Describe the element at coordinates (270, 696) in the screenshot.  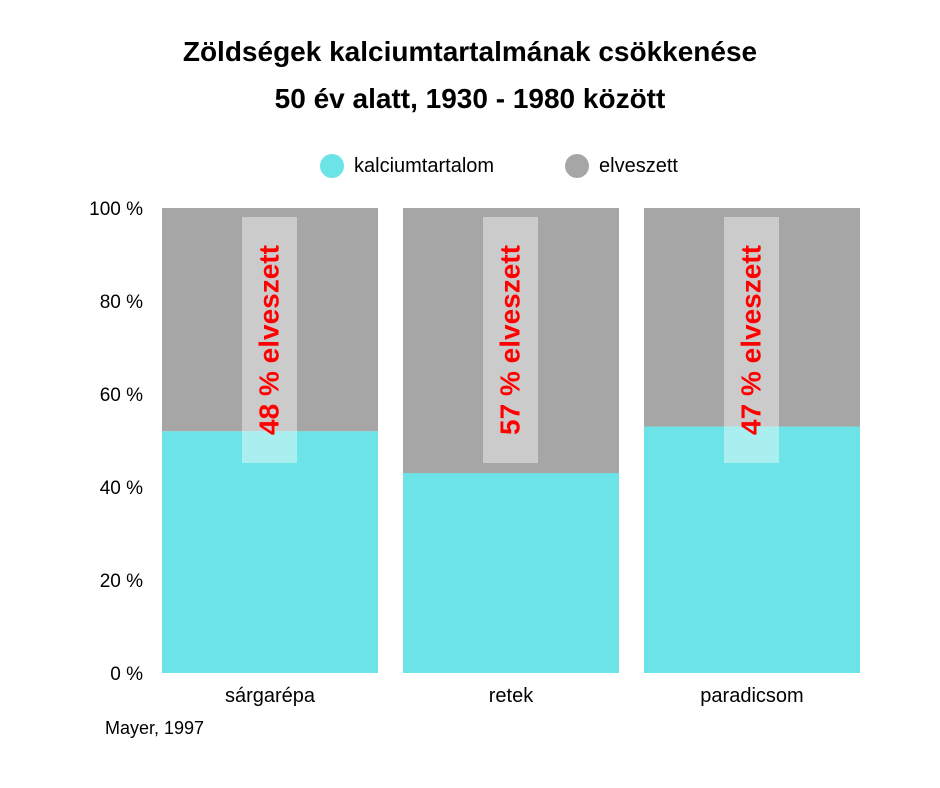
I see `x-tick-label: sárgarépa` at that location.